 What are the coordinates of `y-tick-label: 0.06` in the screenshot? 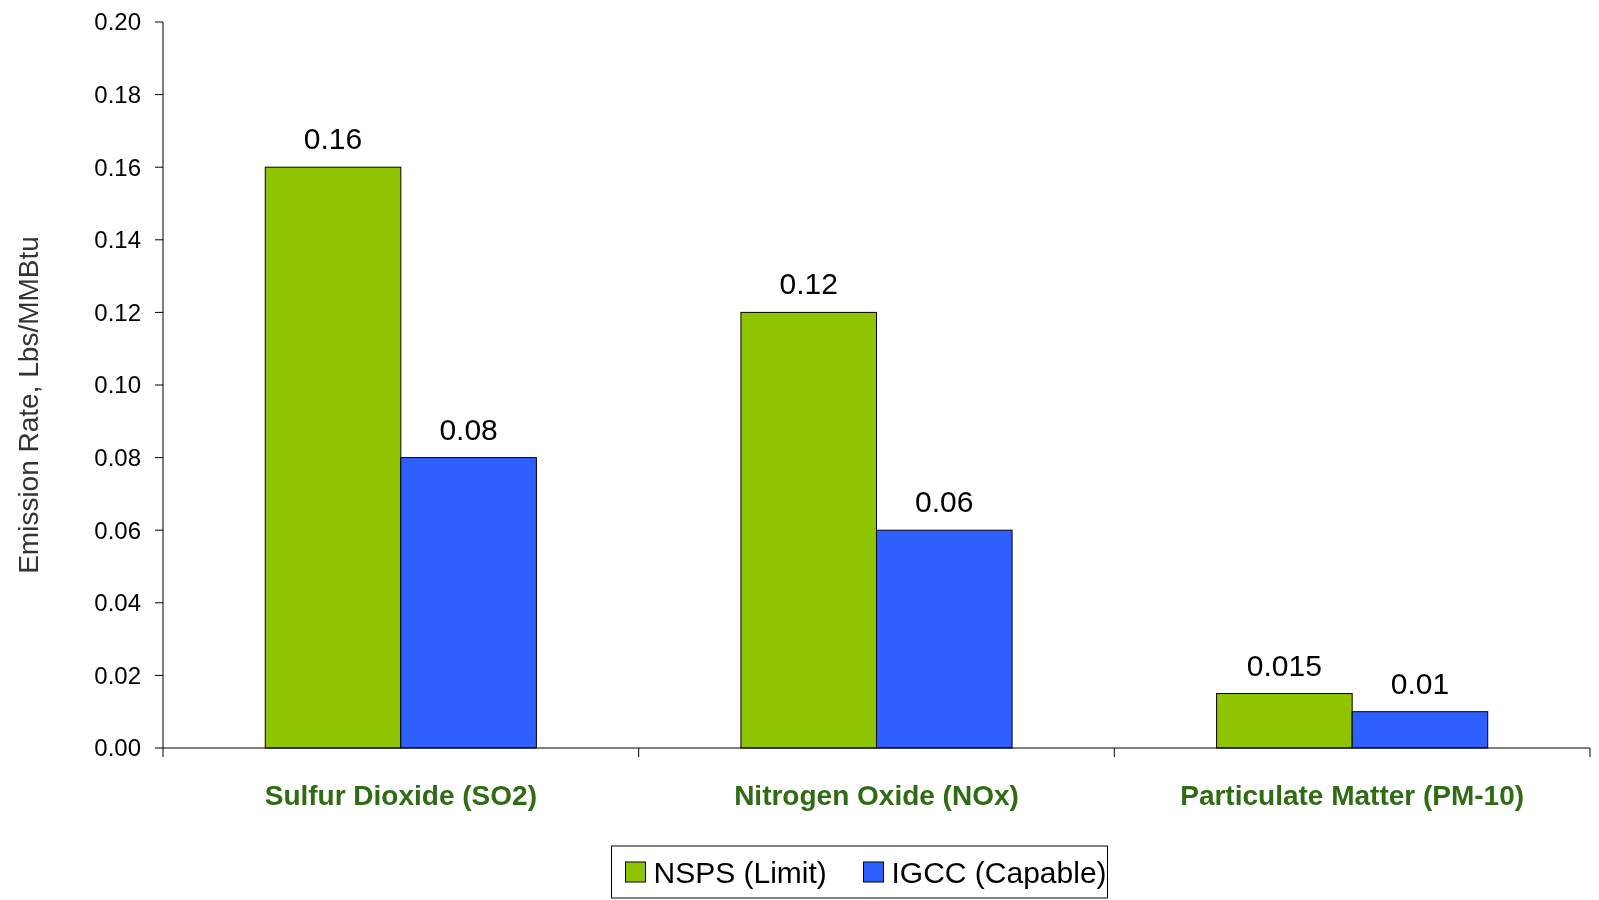 It's located at (117, 530).